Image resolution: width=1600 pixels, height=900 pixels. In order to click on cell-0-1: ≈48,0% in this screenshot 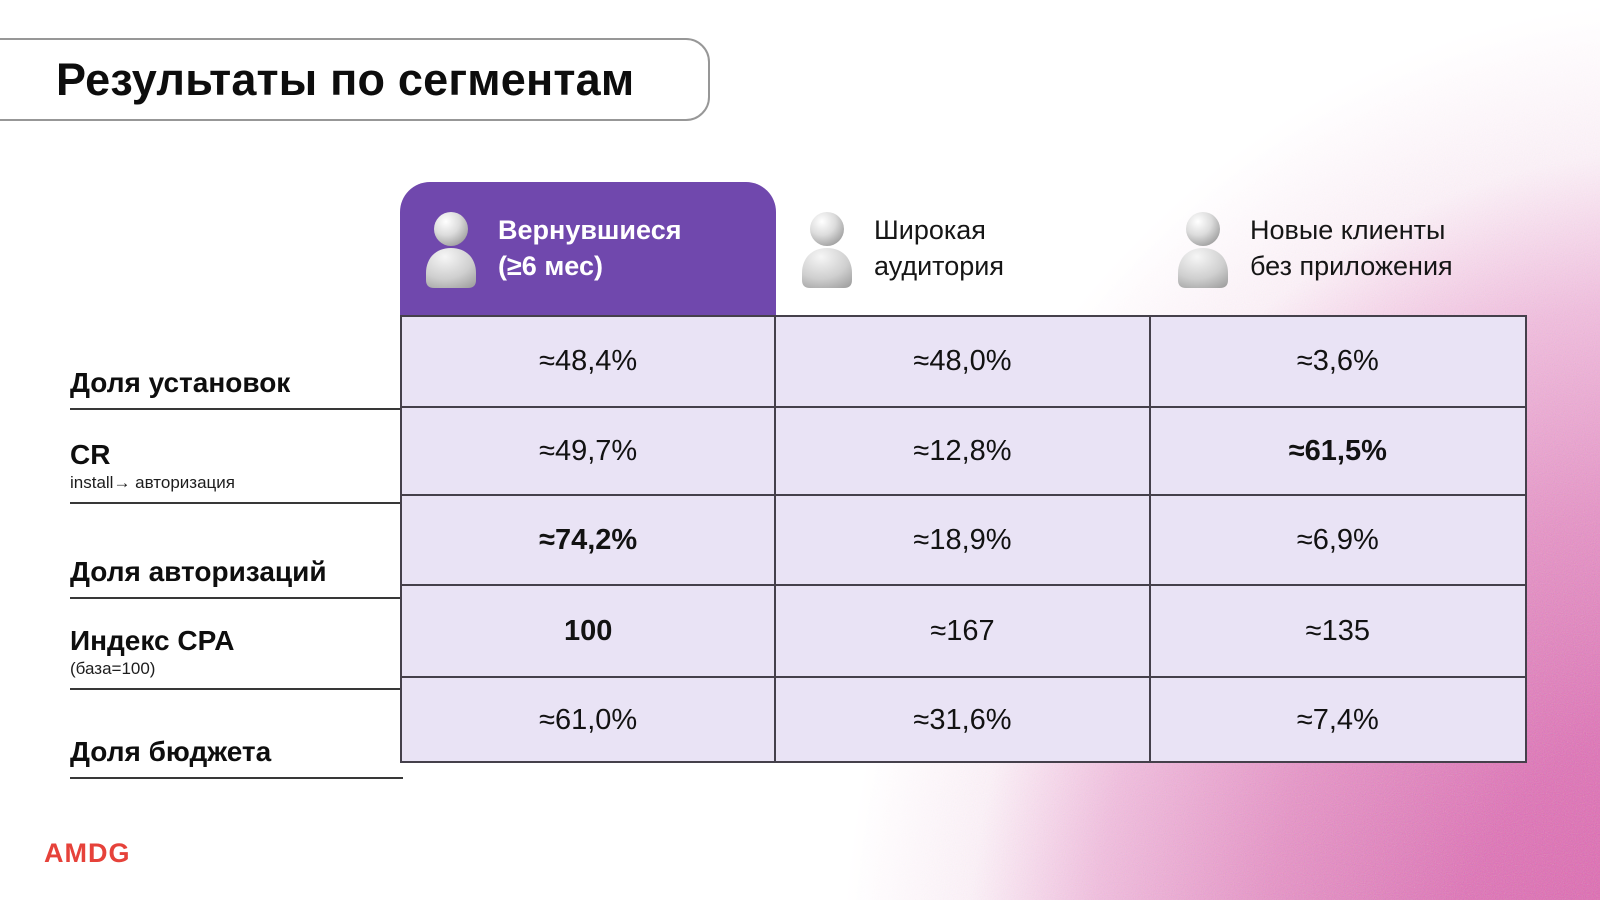, I will do `click(963, 362)`.